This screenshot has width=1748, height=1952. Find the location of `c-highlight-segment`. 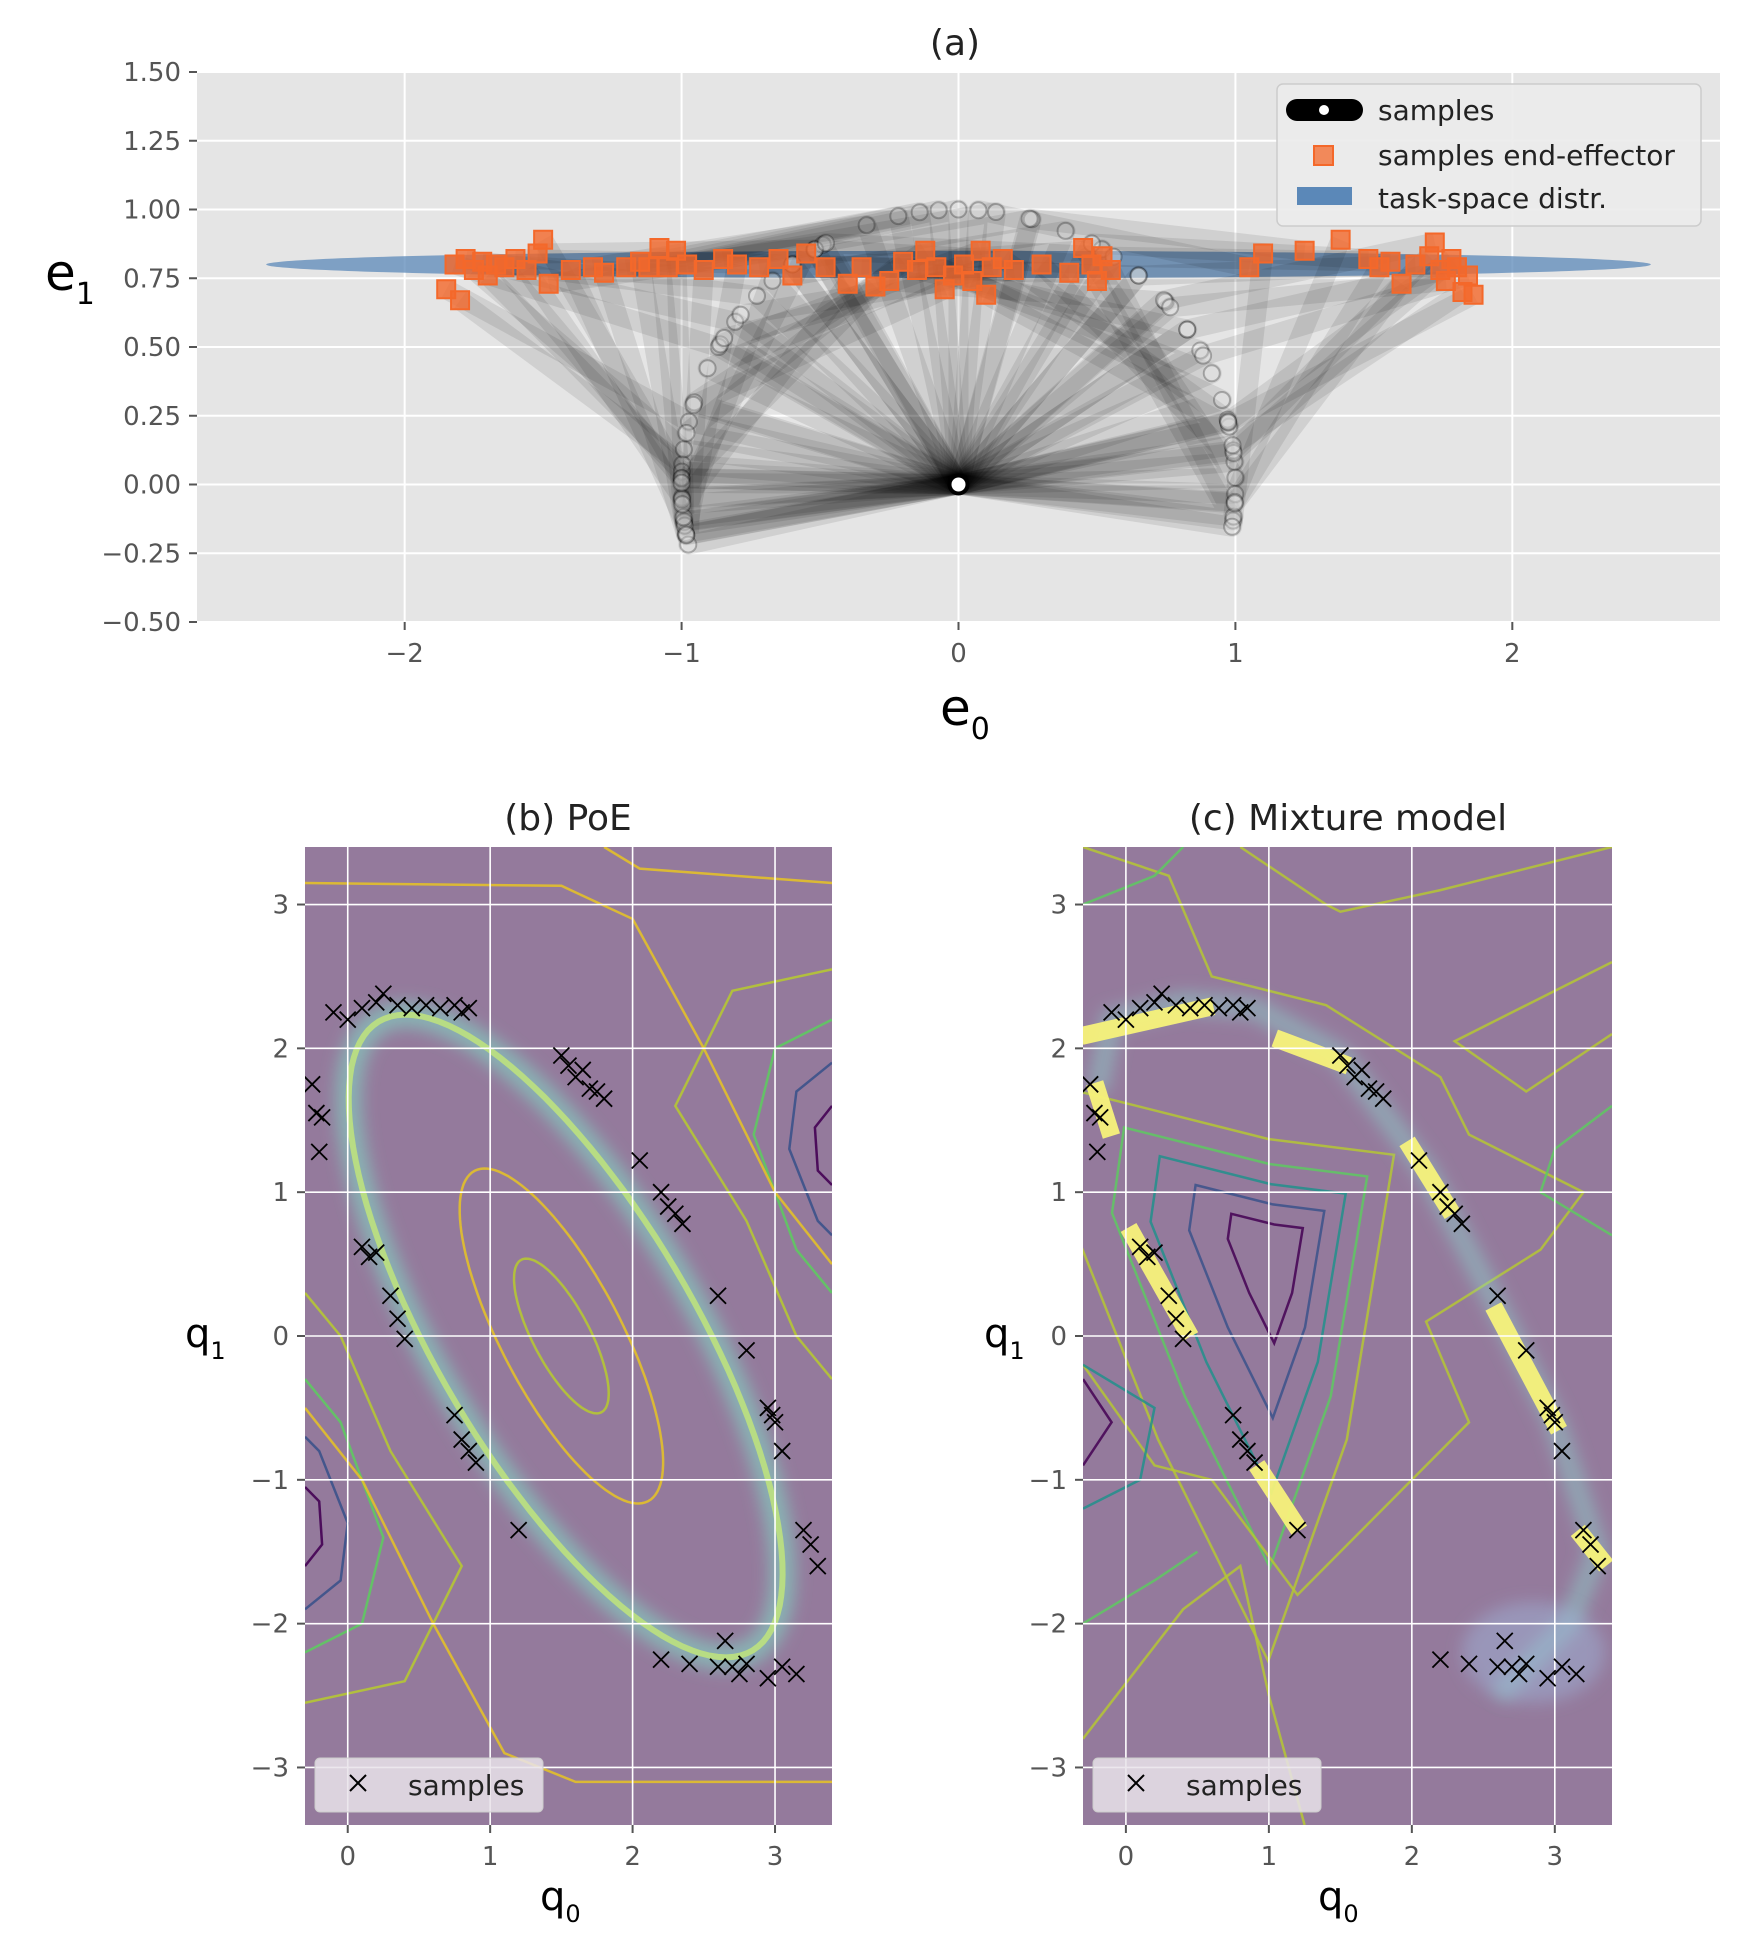

c-highlight-segment is located at coordinates (1103, 1109).